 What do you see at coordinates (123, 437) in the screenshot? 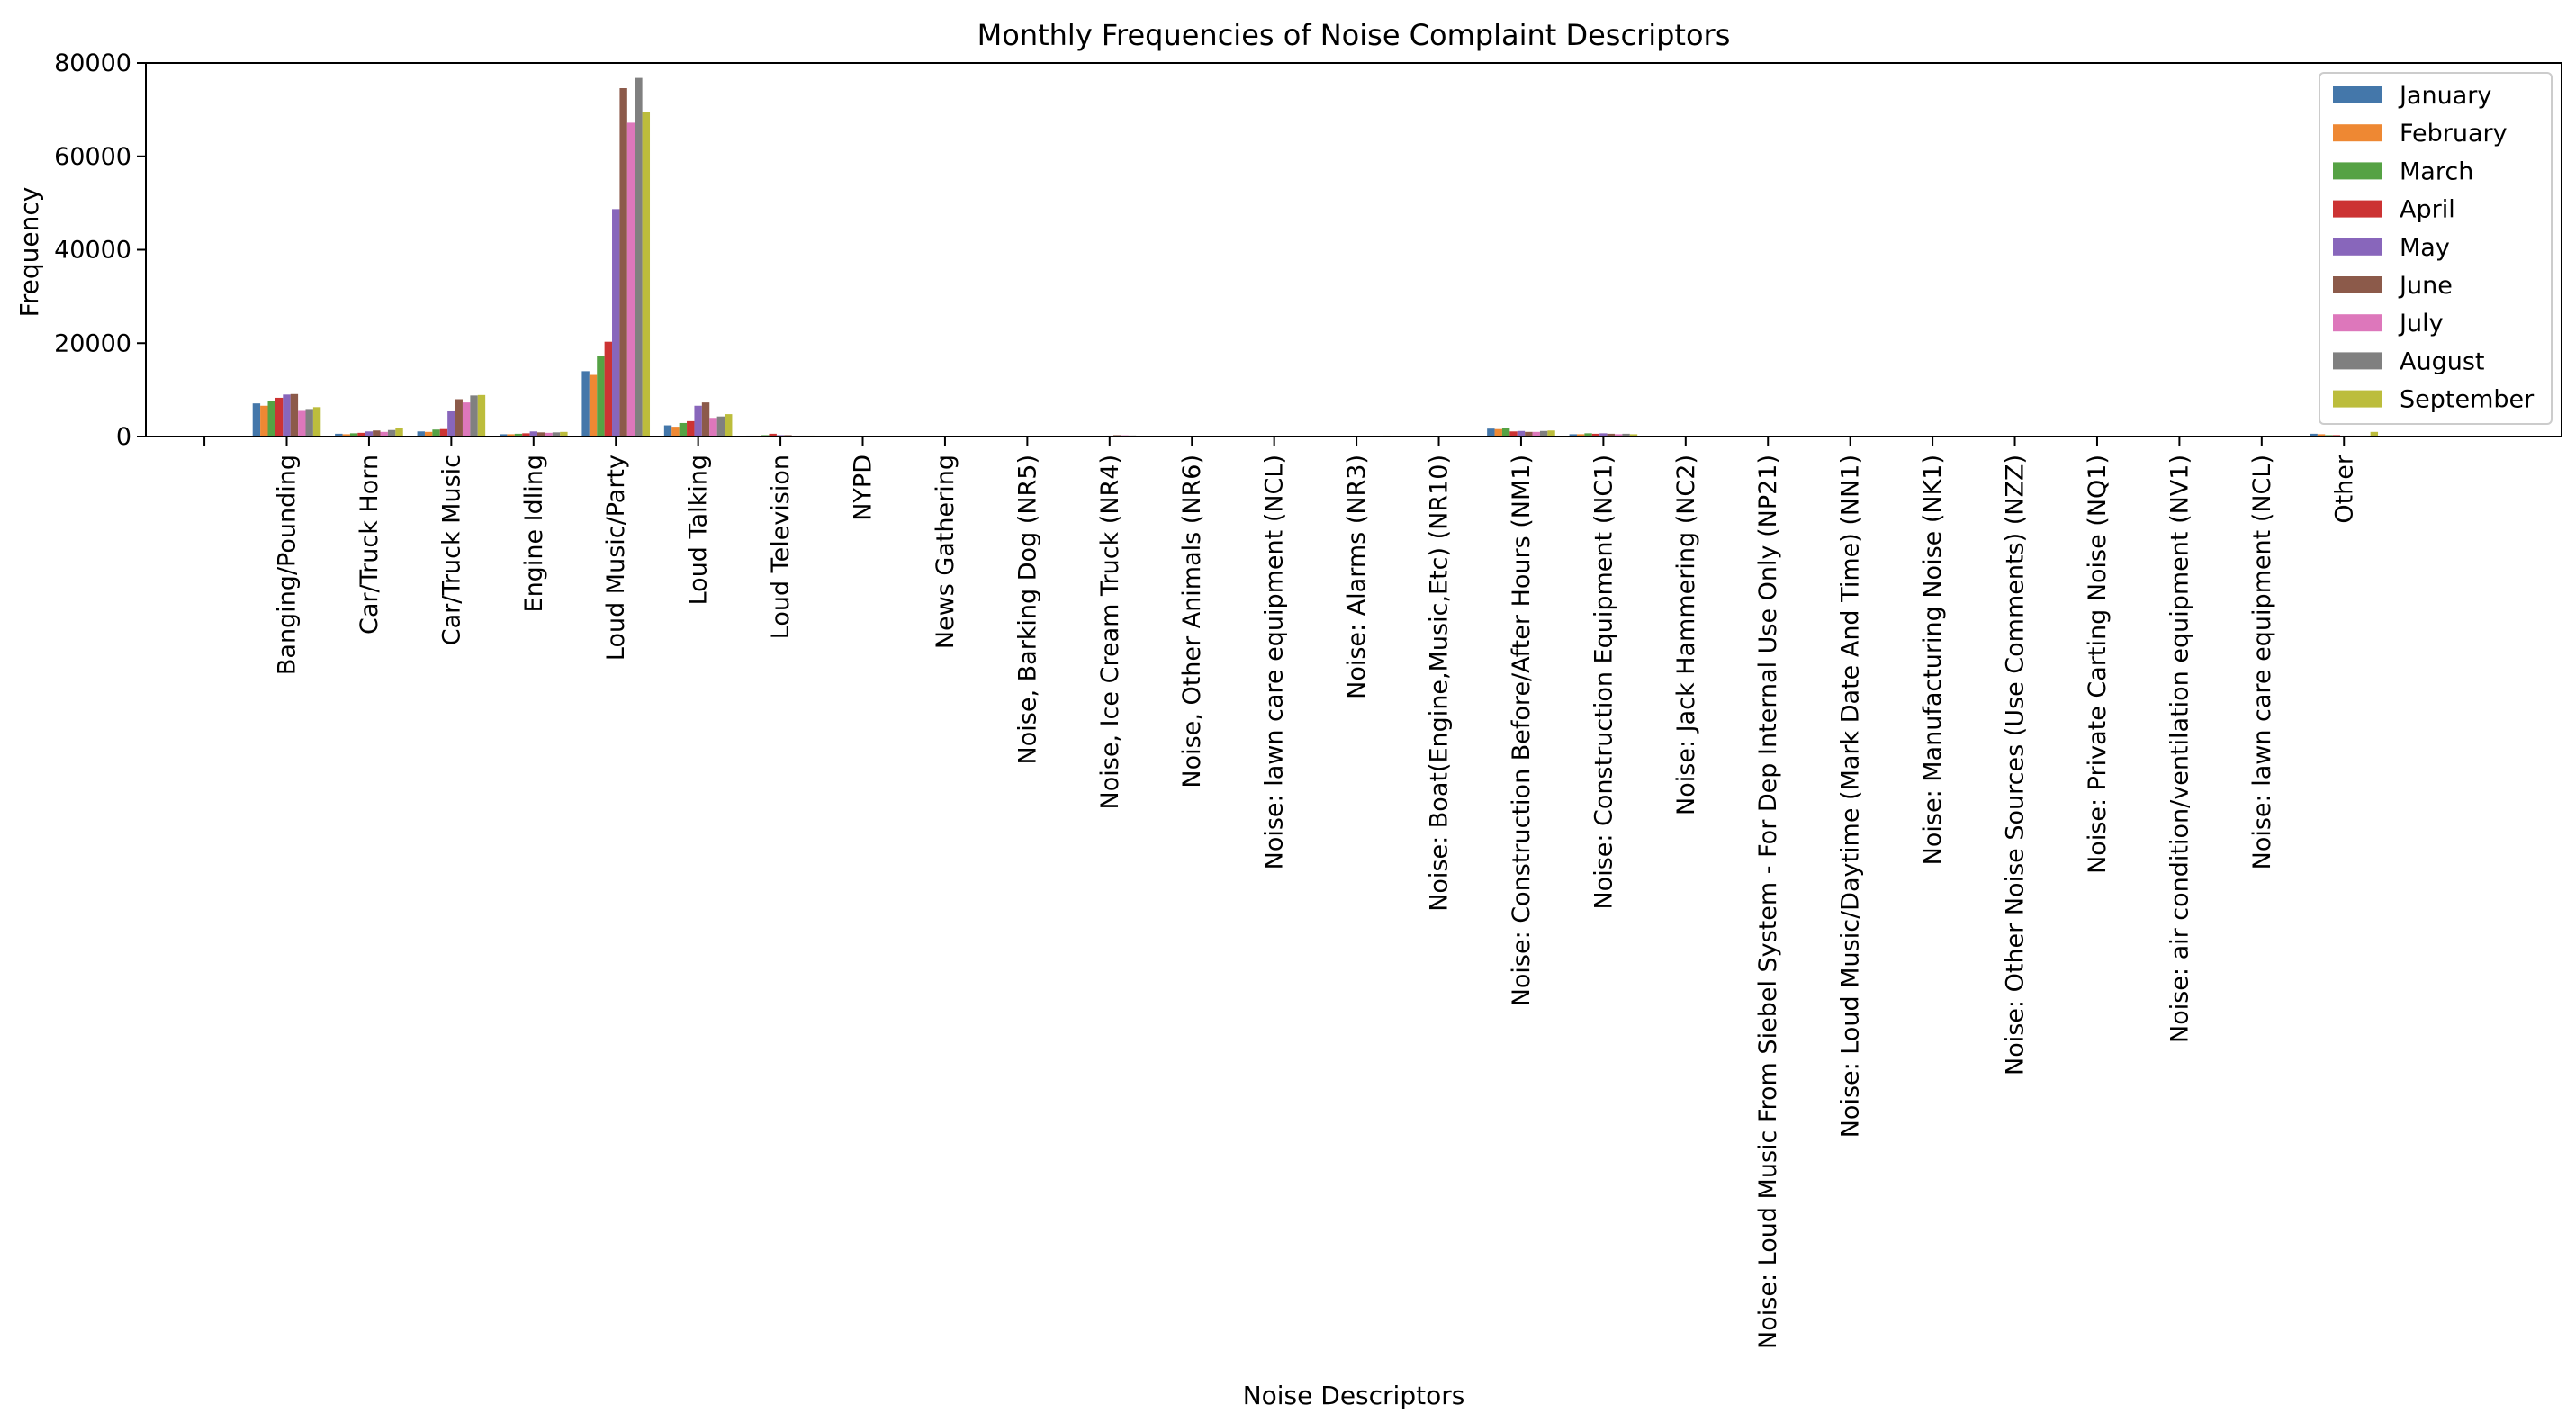
I see `y-tick-label: 0` at bounding box center [123, 437].